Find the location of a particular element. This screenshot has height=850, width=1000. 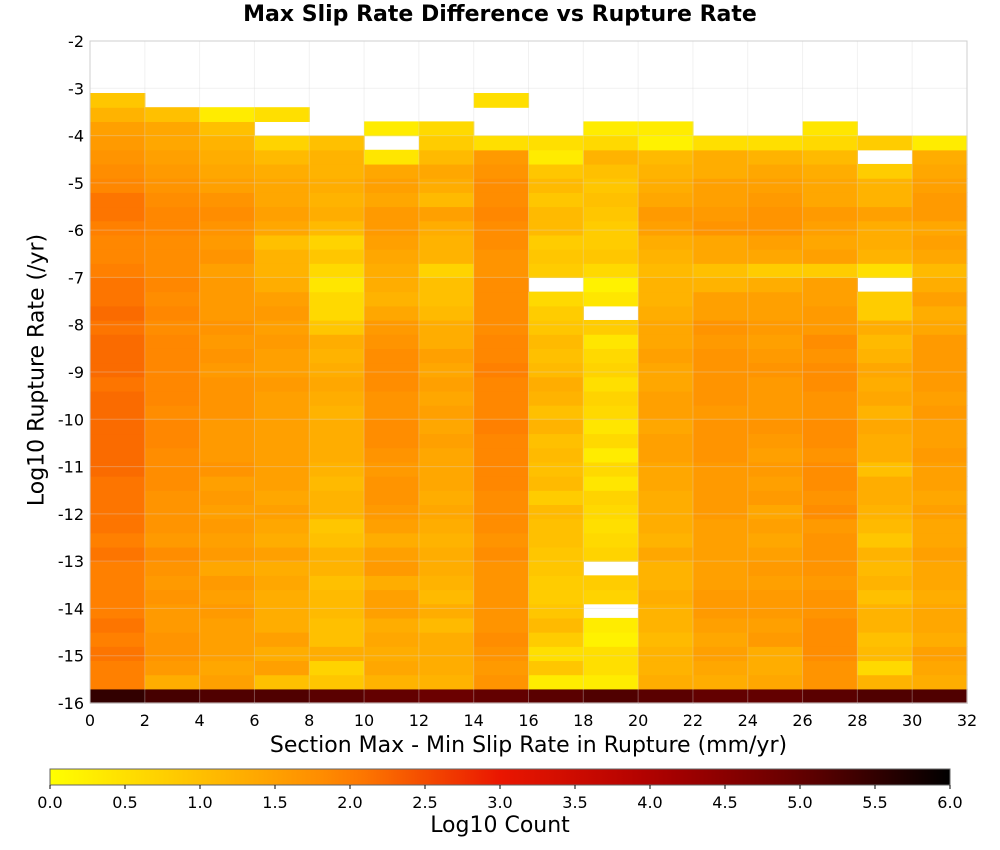

colorbar-tick-label: 2.5 is located at coordinates (424, 802).